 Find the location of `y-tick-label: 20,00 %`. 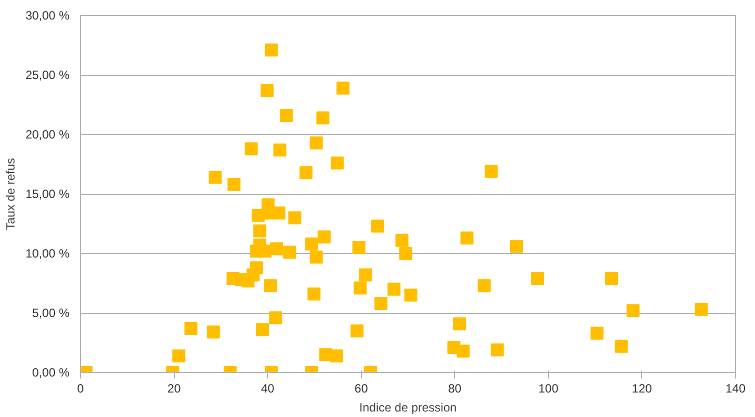

y-tick-label: 20,00 % is located at coordinates (47, 135).